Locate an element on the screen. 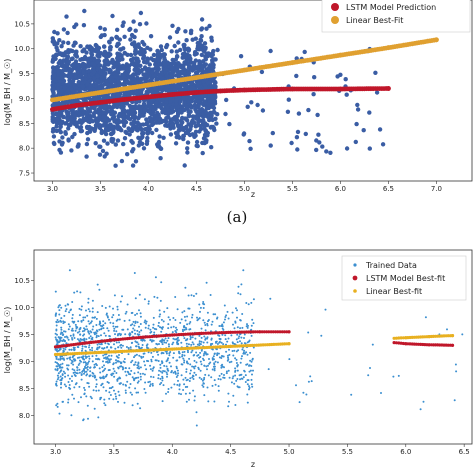 The width and height of the screenshot is (474, 474). y-tick-label: 10.5 is located at coordinates (22, 24).